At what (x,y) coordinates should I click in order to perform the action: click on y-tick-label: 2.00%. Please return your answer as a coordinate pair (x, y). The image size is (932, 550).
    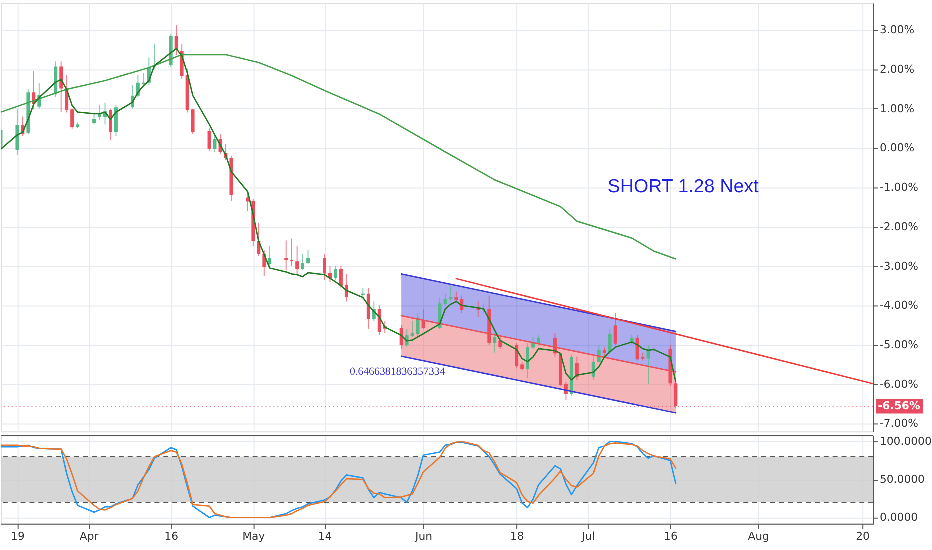
    Looking at the image, I should click on (897, 69).